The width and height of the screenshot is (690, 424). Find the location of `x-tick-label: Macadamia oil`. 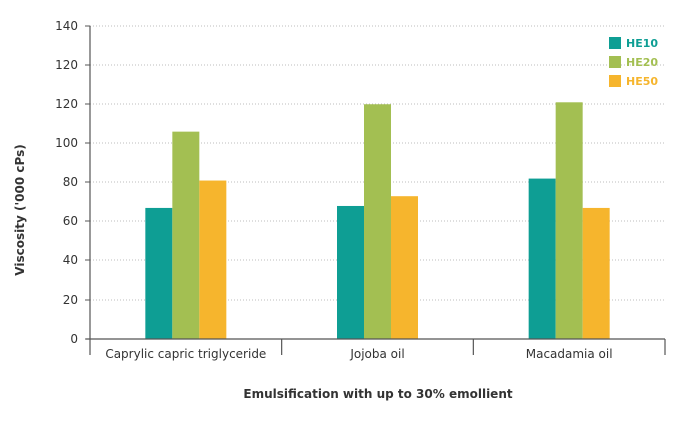

x-tick-label: Macadamia oil is located at coordinates (569, 354).